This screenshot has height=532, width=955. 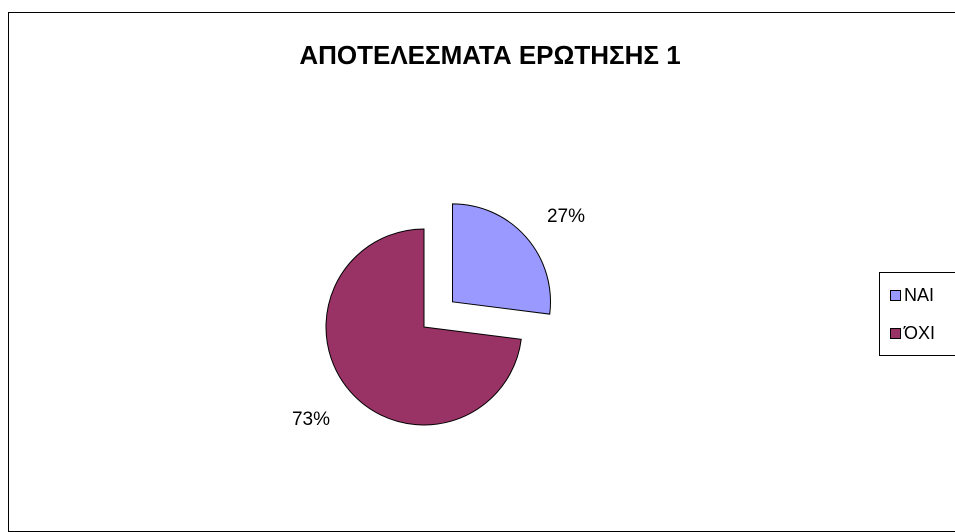 What do you see at coordinates (919, 332) in the screenshot?
I see `legend-label-ochi: ΌΧΙ` at bounding box center [919, 332].